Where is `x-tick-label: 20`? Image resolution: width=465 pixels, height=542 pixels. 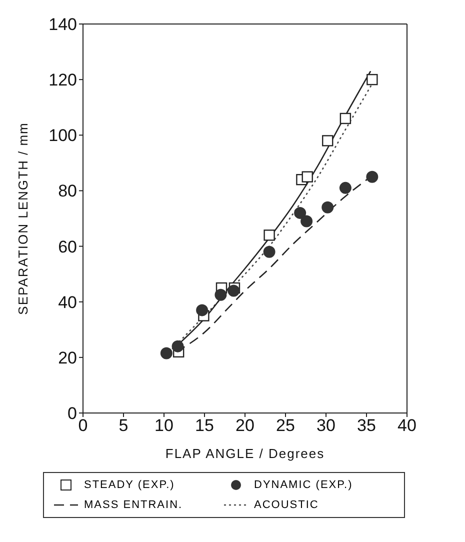 x-tick-label: 20 is located at coordinates (245, 426).